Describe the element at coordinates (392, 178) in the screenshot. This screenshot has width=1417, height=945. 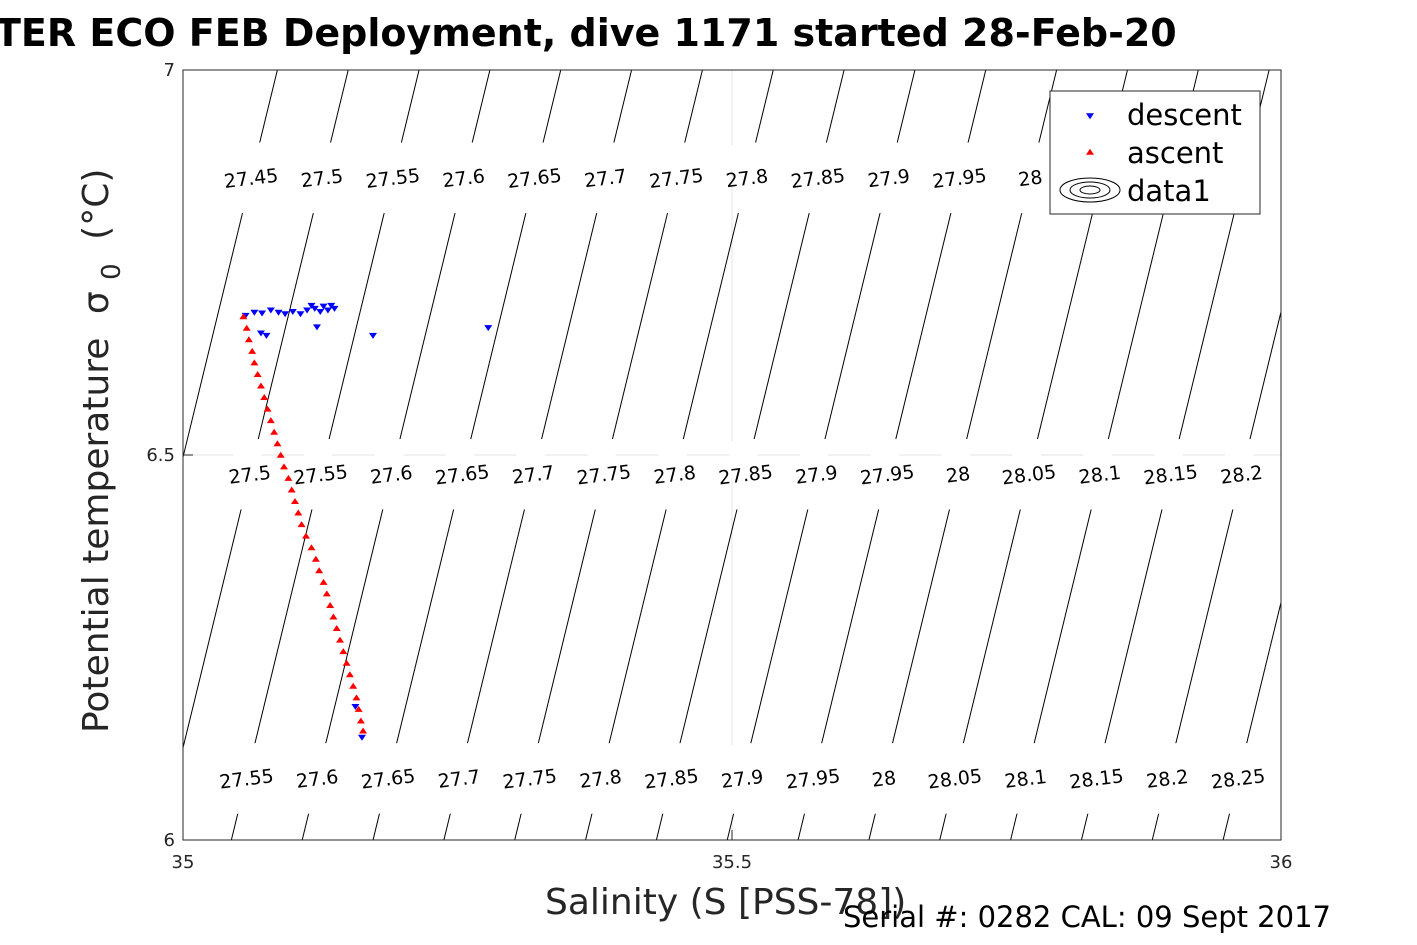
I see `contour-label-bg-top-27.55` at that location.